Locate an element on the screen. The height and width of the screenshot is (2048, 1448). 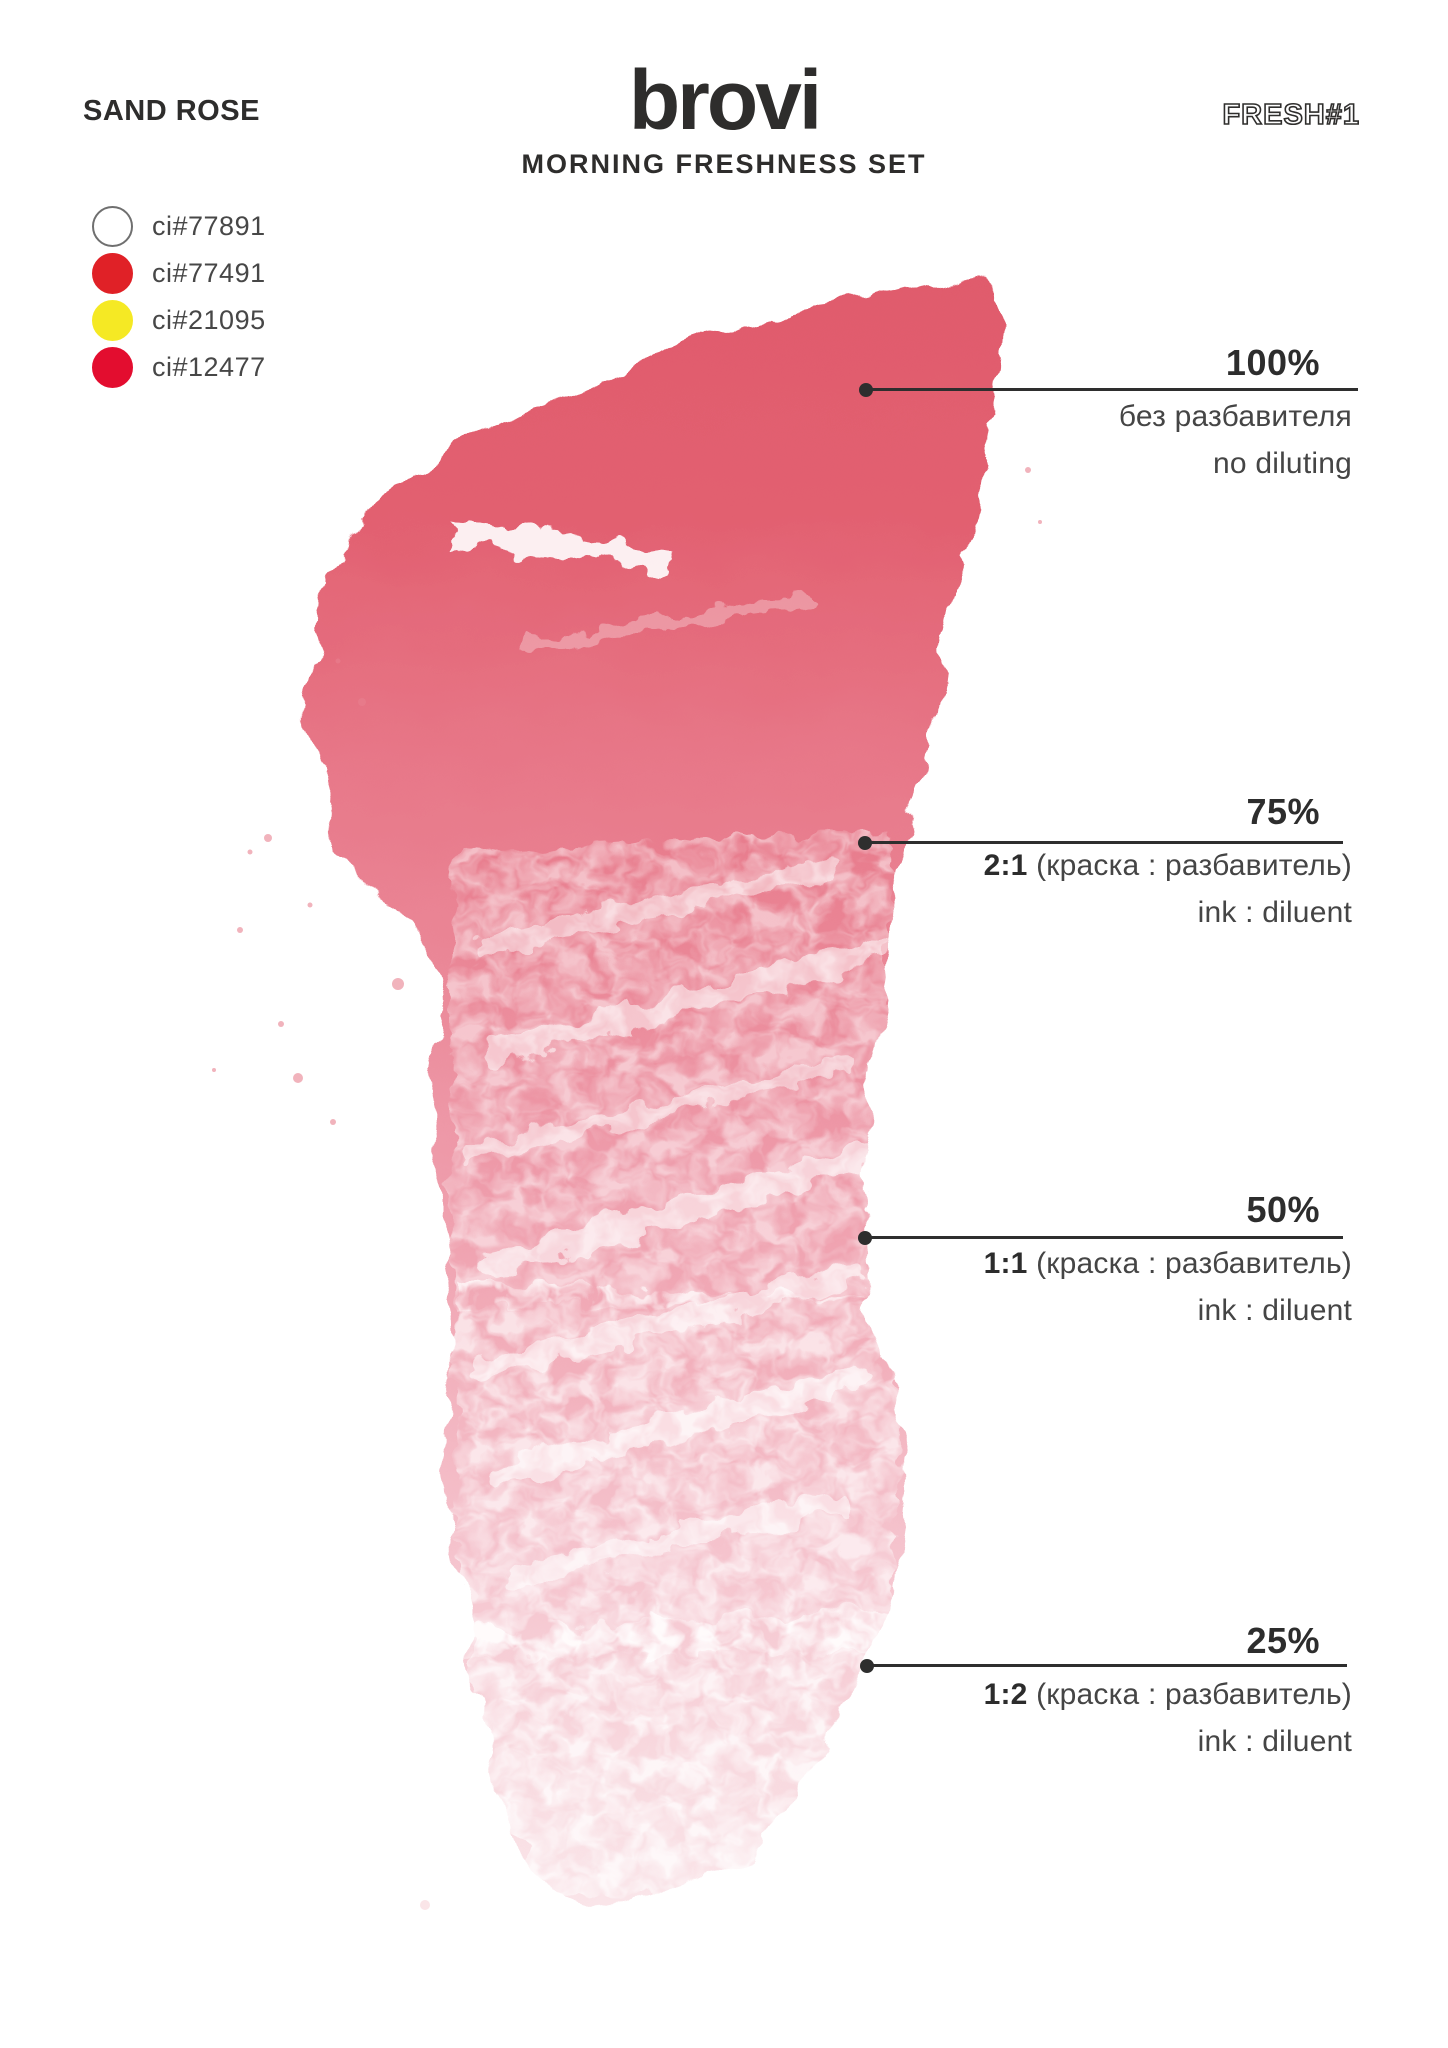
pigment-code: ci#77891 is located at coordinates (209, 226).